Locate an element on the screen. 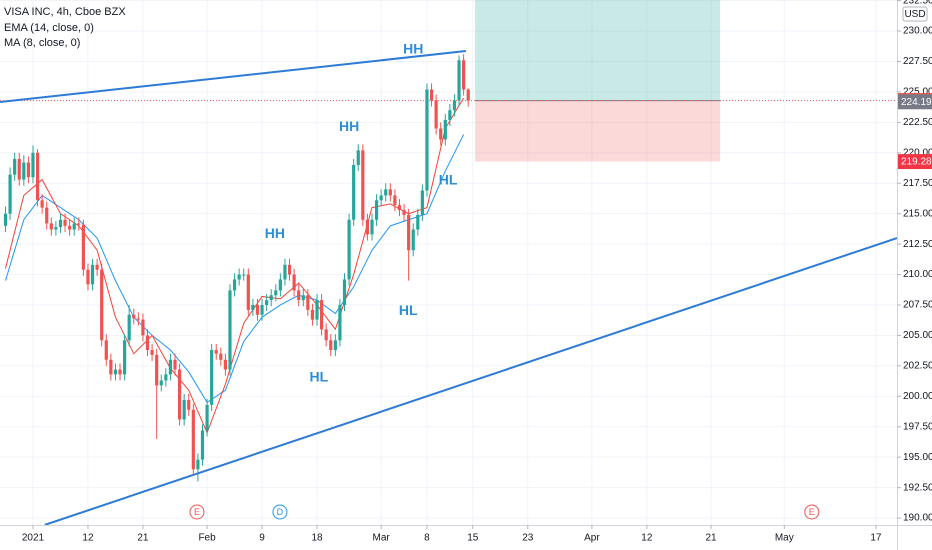  trendline is located at coordinates (233, 77).